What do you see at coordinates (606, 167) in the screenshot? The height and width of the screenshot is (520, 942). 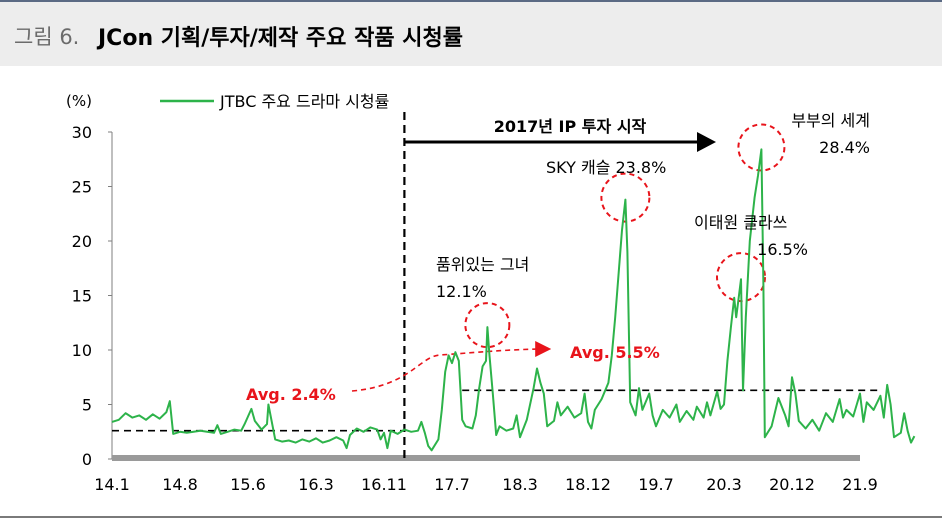 I see `annotation-title: SKY 캐슬 23.8%` at bounding box center [606, 167].